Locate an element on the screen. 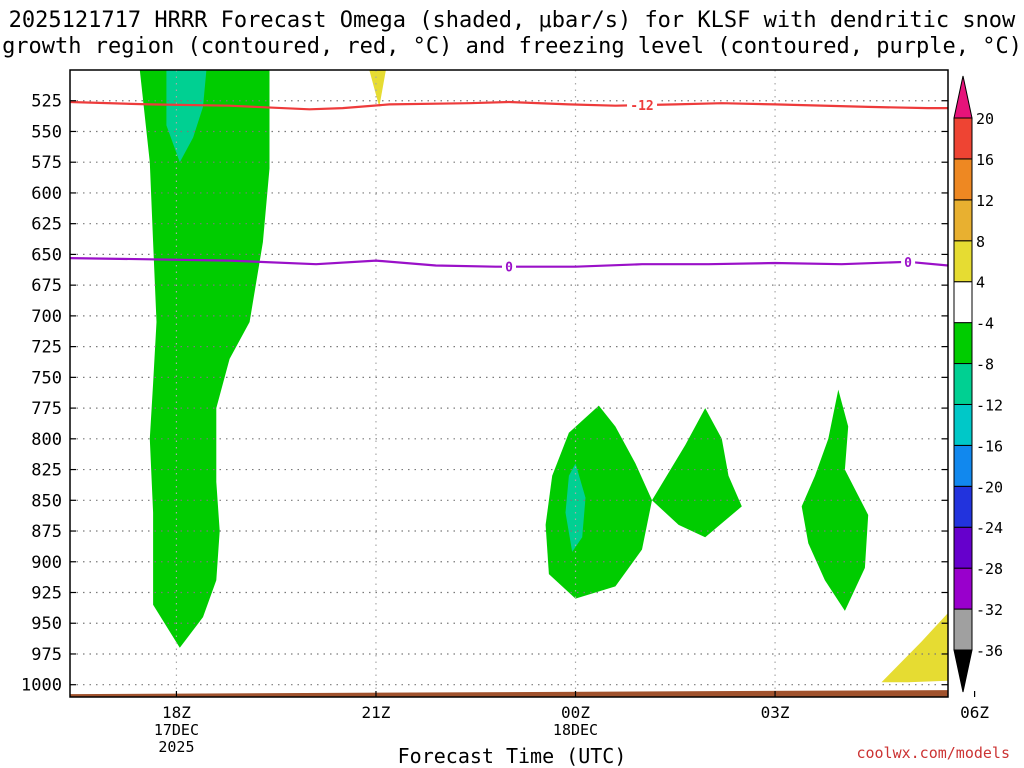  x-axis-label: Forecast Time (UTC) is located at coordinates (512, 756).